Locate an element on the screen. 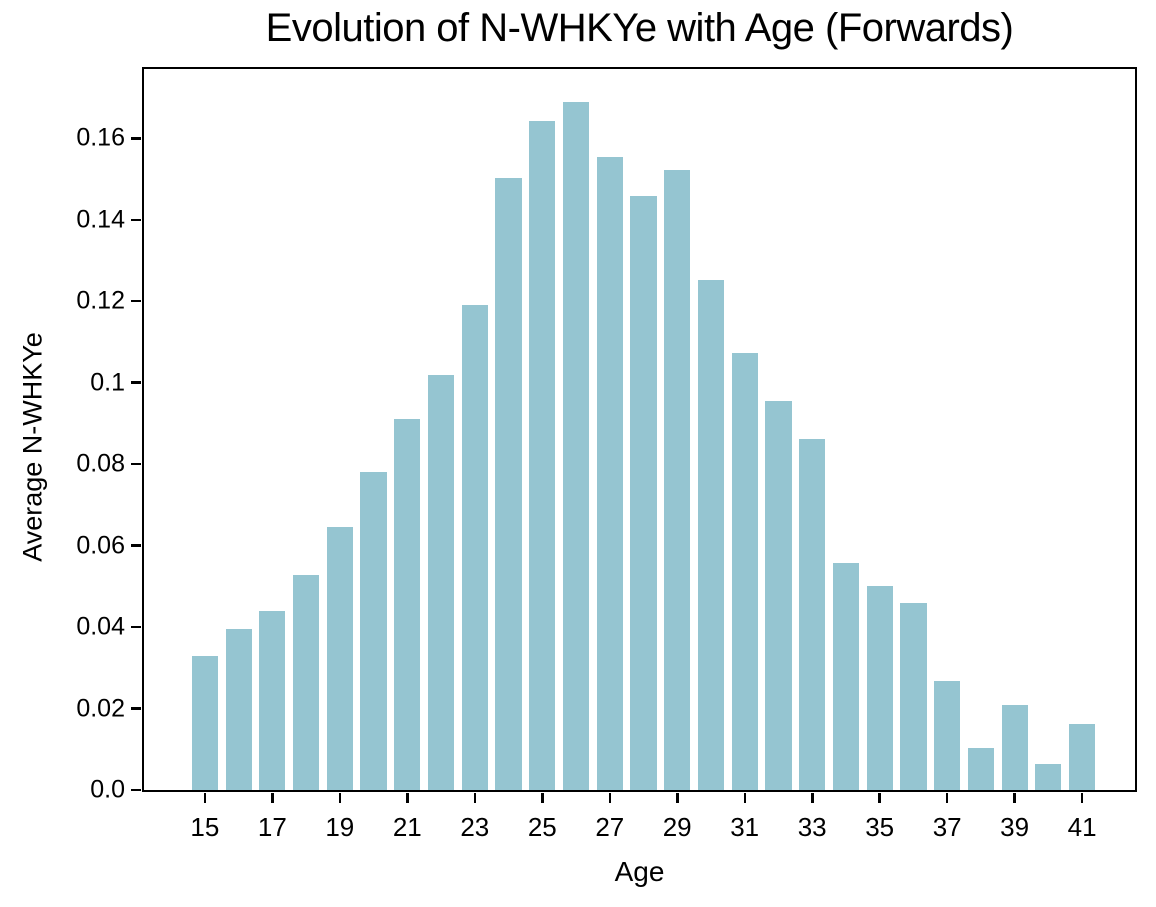  x-tick-label: 23 is located at coordinates (475, 827).